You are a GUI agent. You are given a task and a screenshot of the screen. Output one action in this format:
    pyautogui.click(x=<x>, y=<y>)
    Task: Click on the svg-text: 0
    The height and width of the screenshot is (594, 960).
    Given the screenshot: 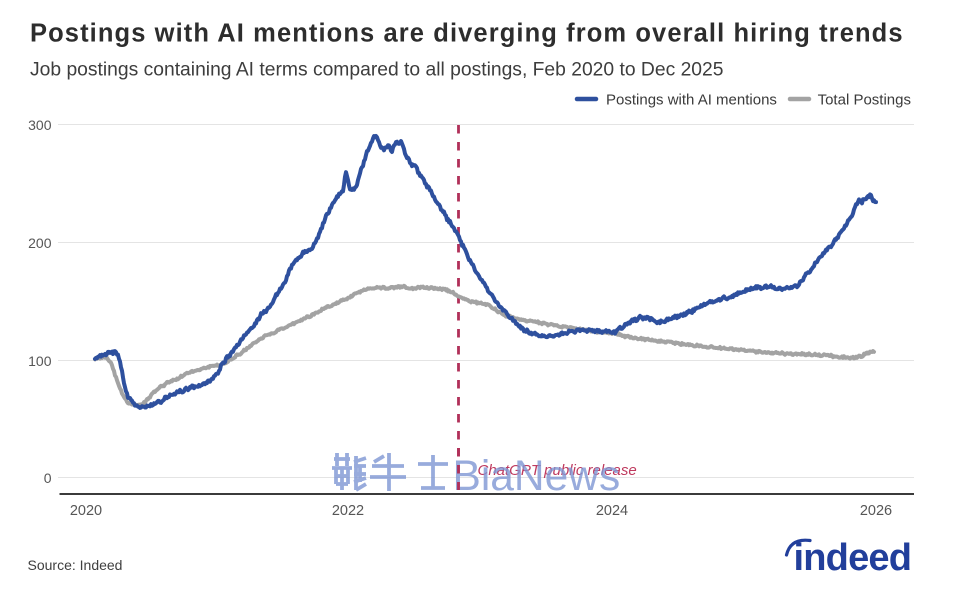 What is the action you would take?
    pyautogui.click(x=48, y=478)
    